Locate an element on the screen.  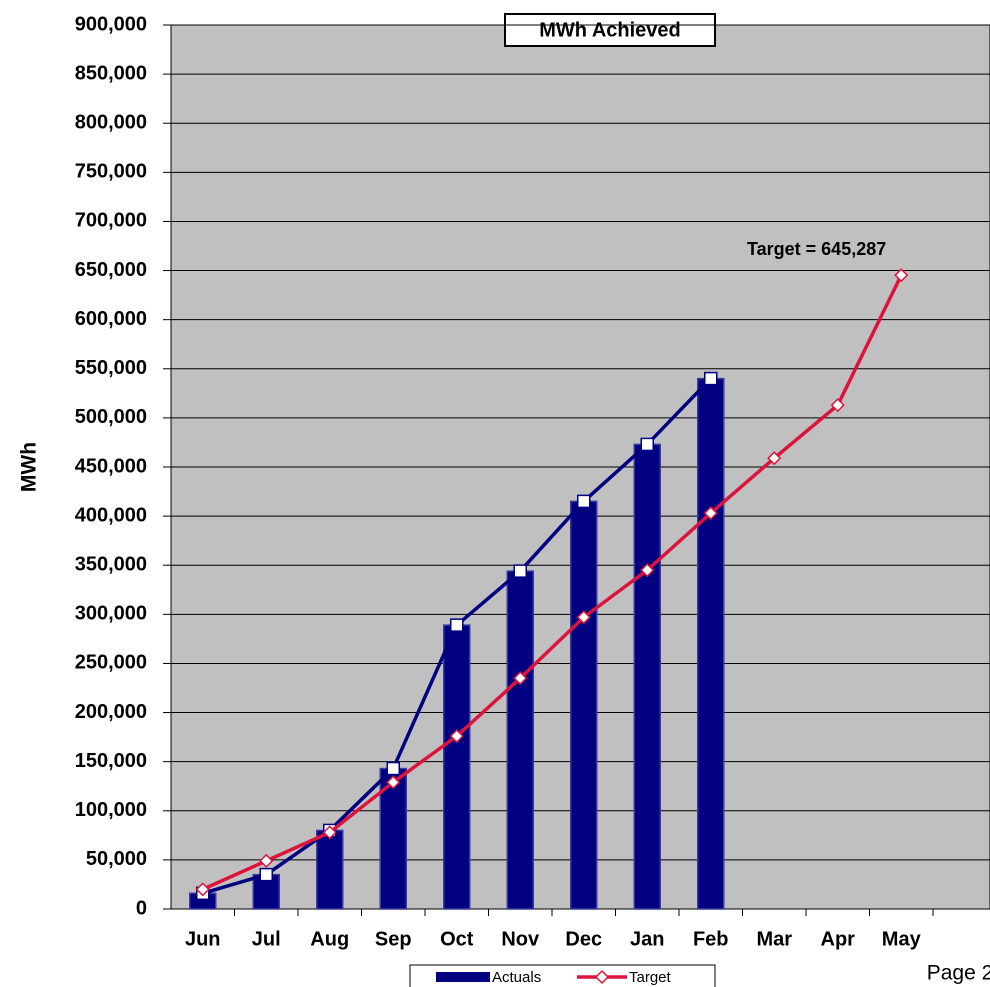
legend-label: Actuals is located at coordinates (516, 977).